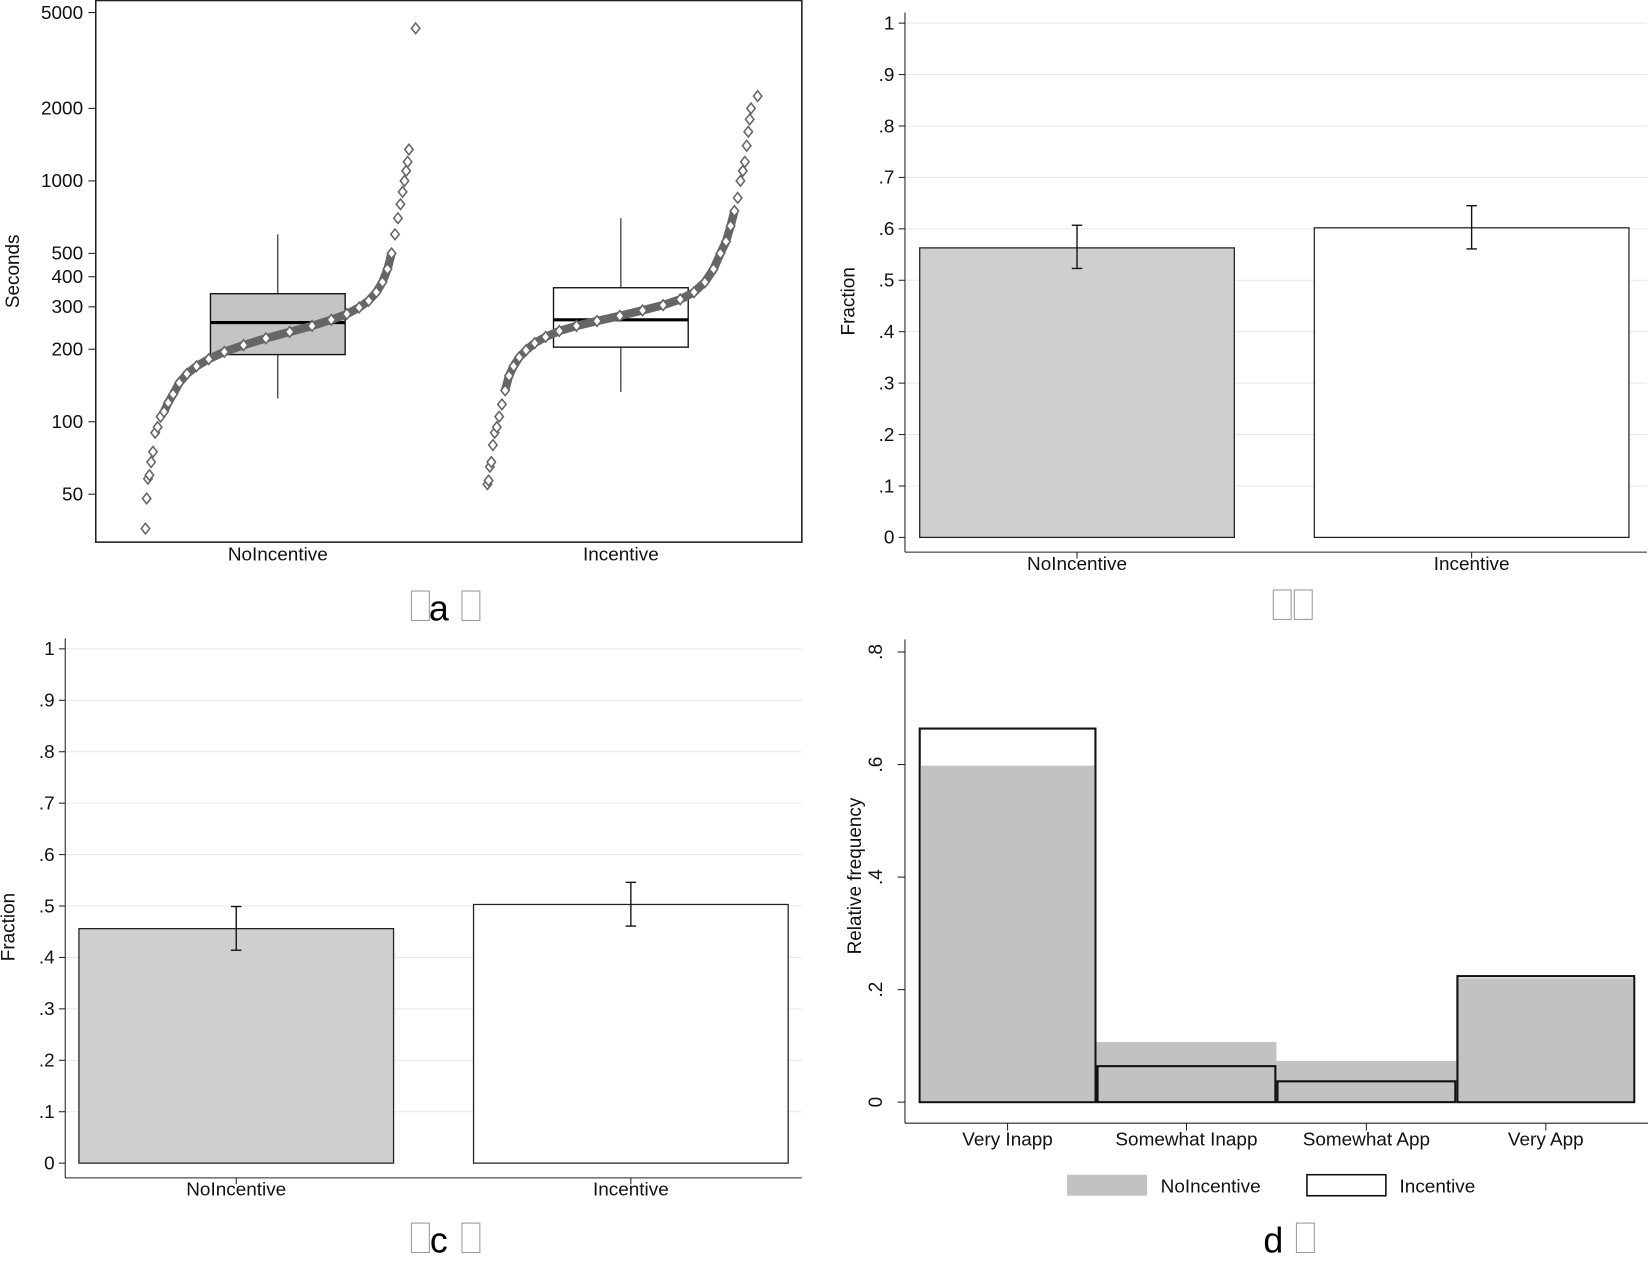 This screenshot has height=1262, width=1650. What do you see at coordinates (1346, 1185) in the screenshot?
I see `legend-swatch-incentive` at bounding box center [1346, 1185].